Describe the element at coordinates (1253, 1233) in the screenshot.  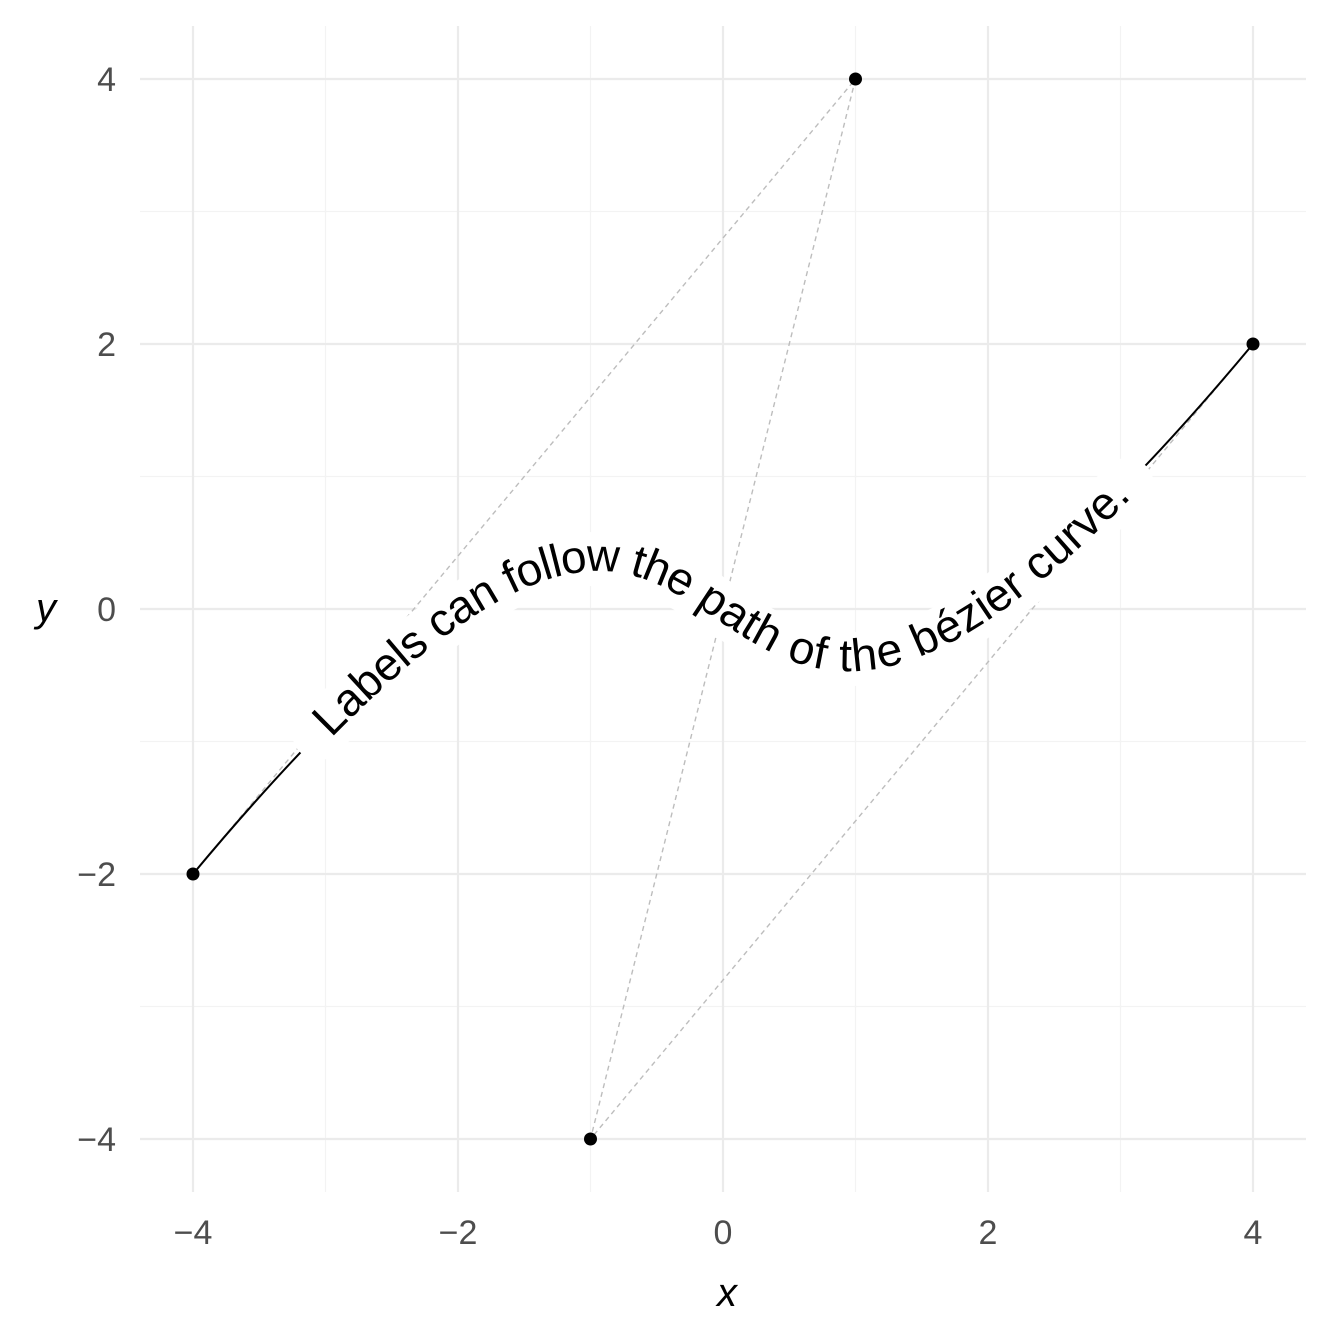
I see `x-tick-label: 4` at that location.